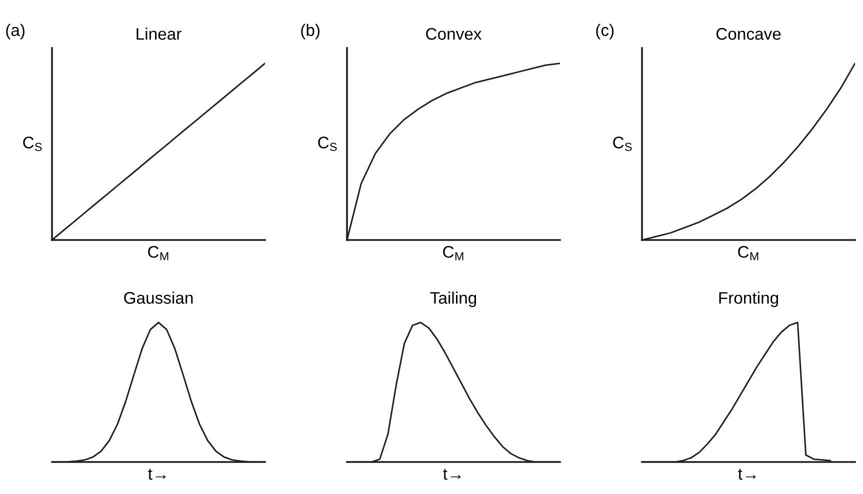 This screenshot has height=494, width=863. I want to click on text: (a), so click(15, 32).